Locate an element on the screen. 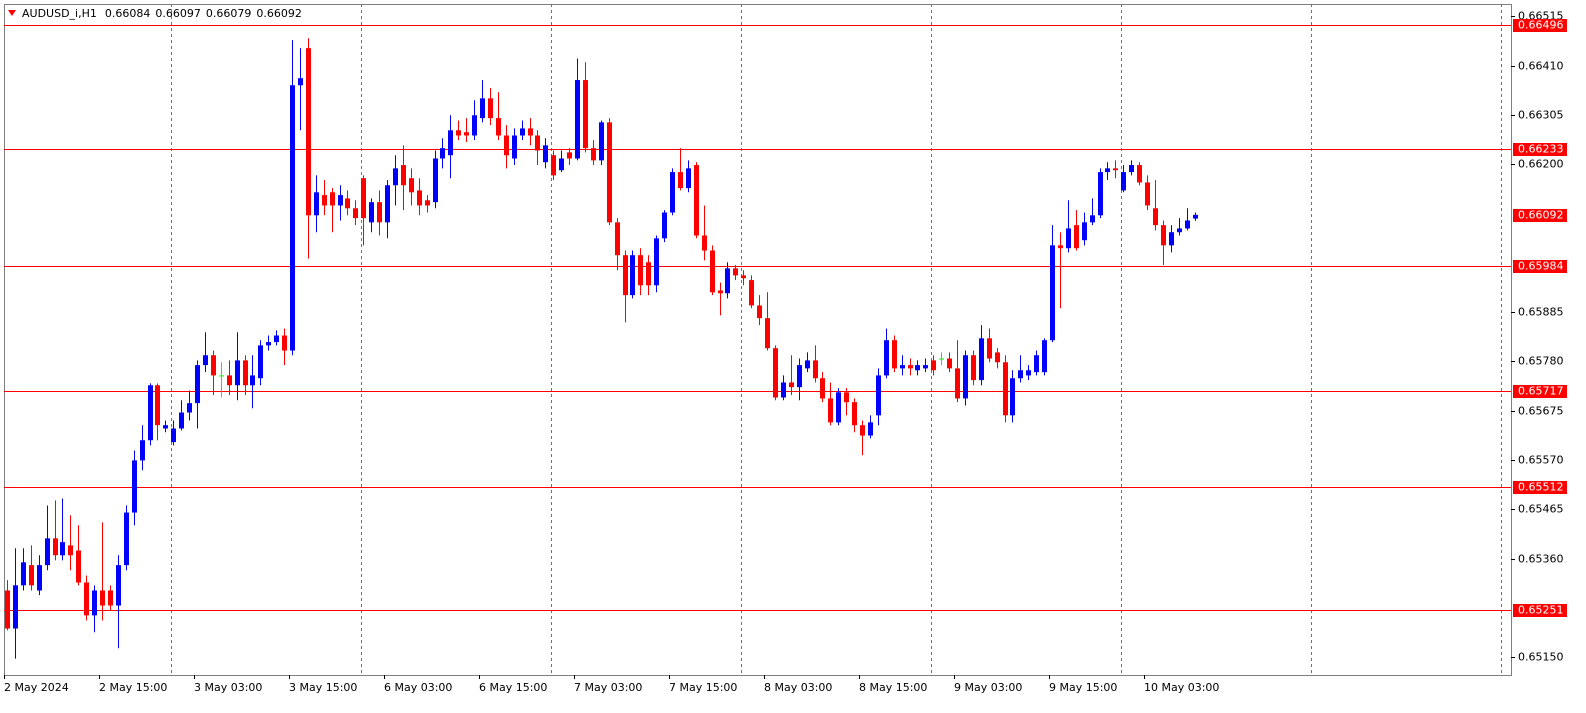  x-tick-label: 8 May 15:00 is located at coordinates (893, 687).